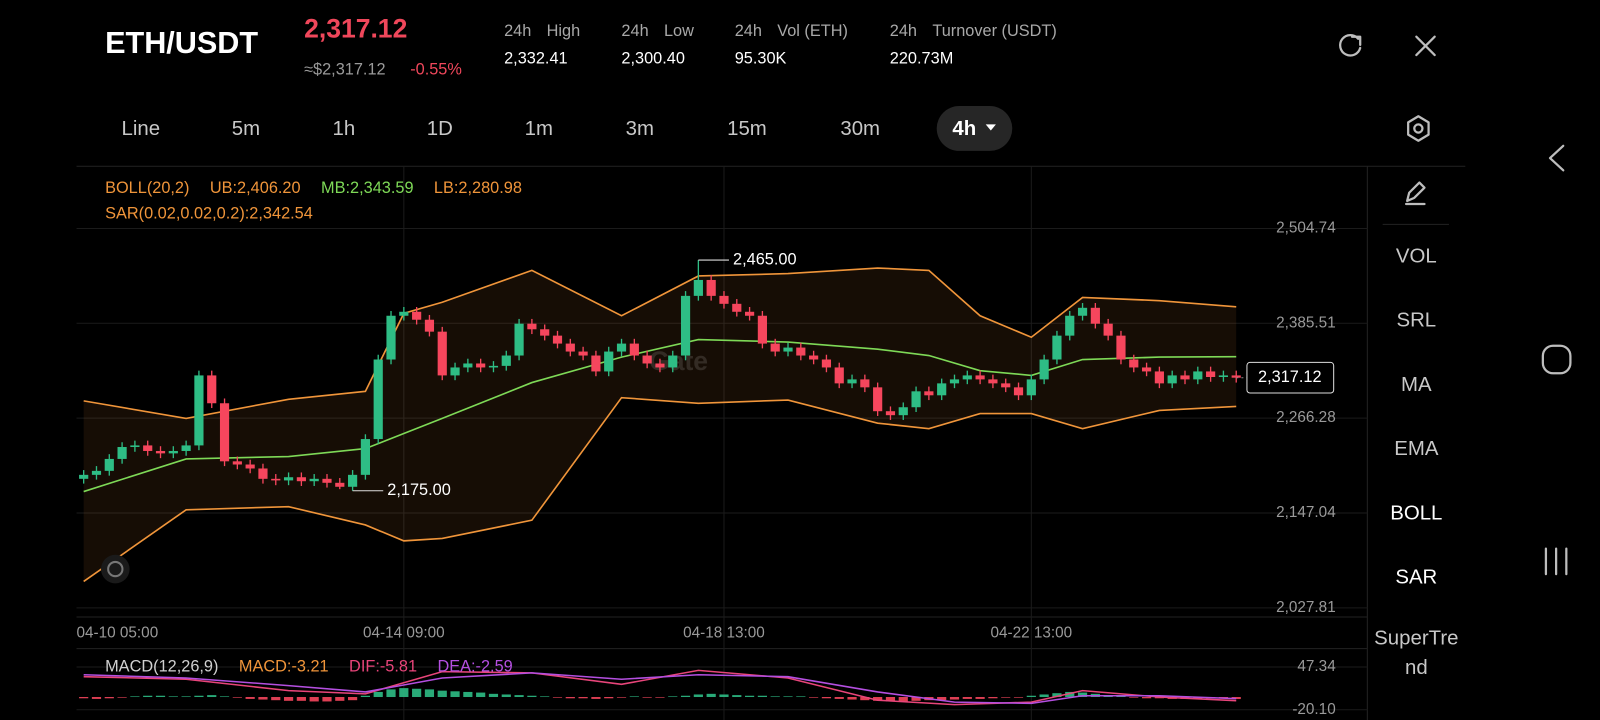  Describe the element at coordinates (141, 129) in the screenshot. I see `timeframe: Line` at that location.